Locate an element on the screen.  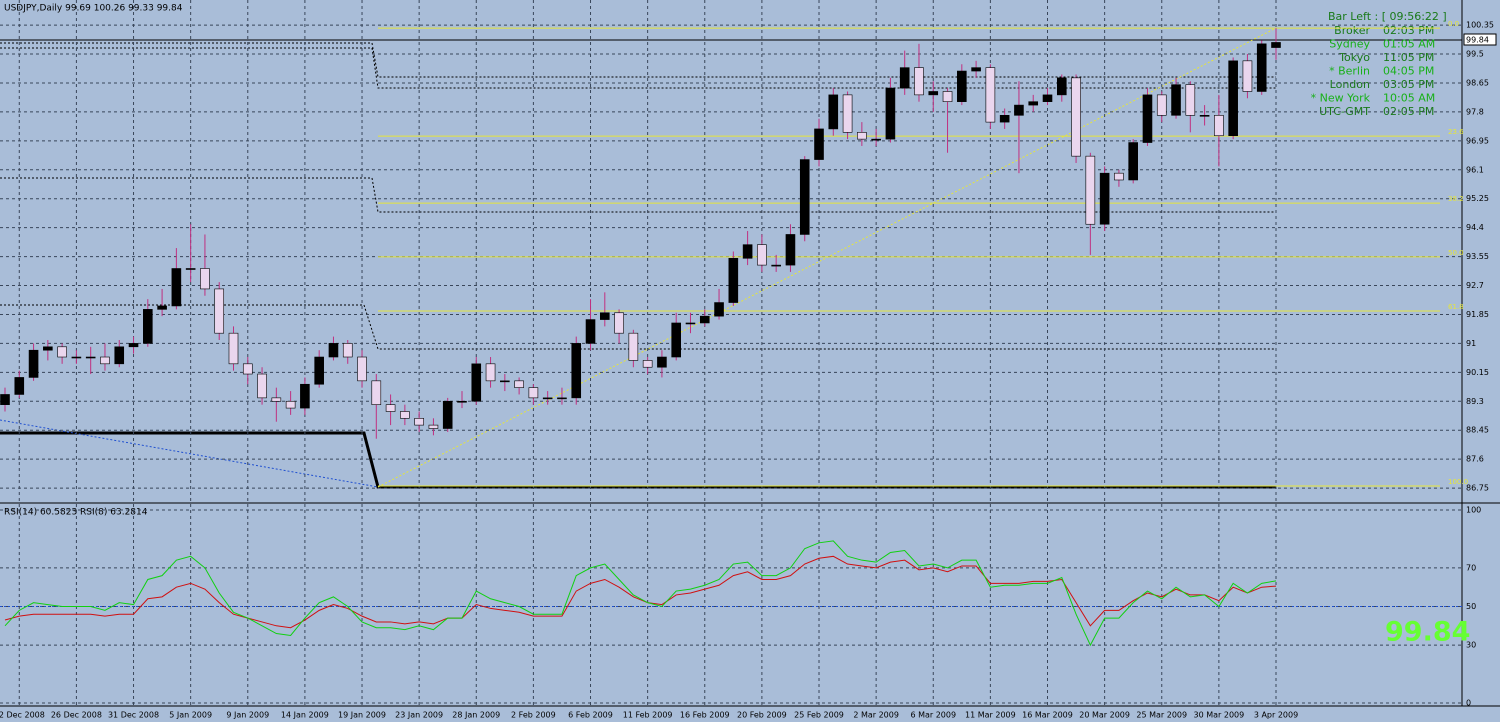
x-tick-label: 20 Mar 2009 is located at coordinates (1104, 715).